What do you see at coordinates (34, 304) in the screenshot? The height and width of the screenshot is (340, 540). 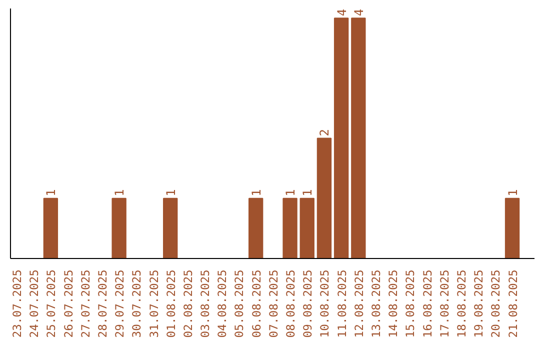 I see `x-tick-label: 24.07.2025` at bounding box center [34, 304].